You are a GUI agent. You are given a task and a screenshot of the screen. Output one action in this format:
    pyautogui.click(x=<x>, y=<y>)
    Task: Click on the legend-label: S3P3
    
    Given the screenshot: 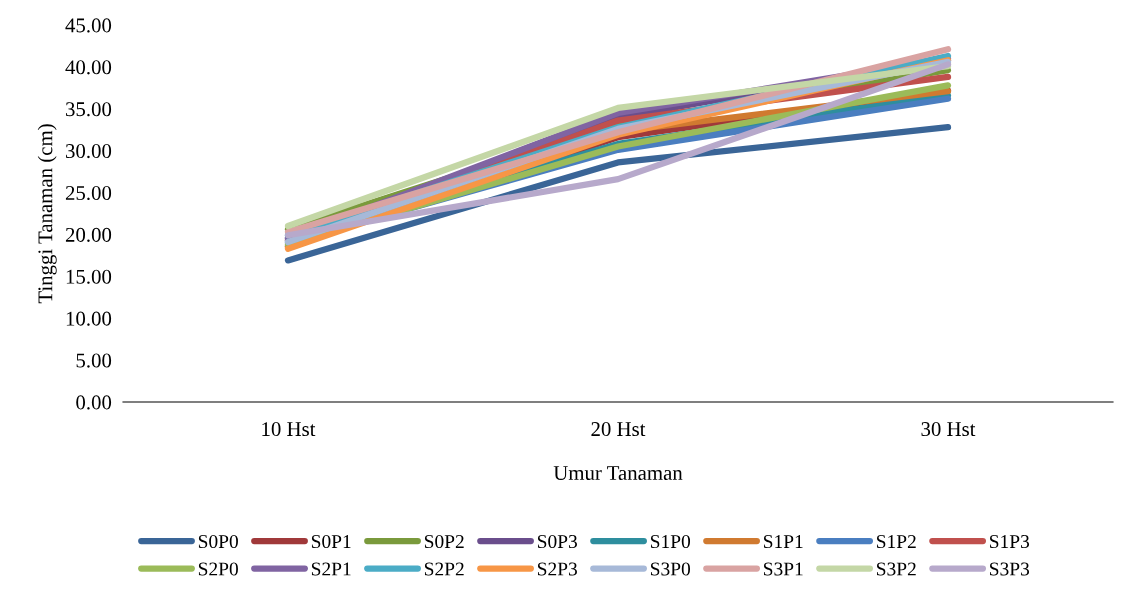 What is the action you would take?
    pyautogui.click(x=1010, y=569)
    